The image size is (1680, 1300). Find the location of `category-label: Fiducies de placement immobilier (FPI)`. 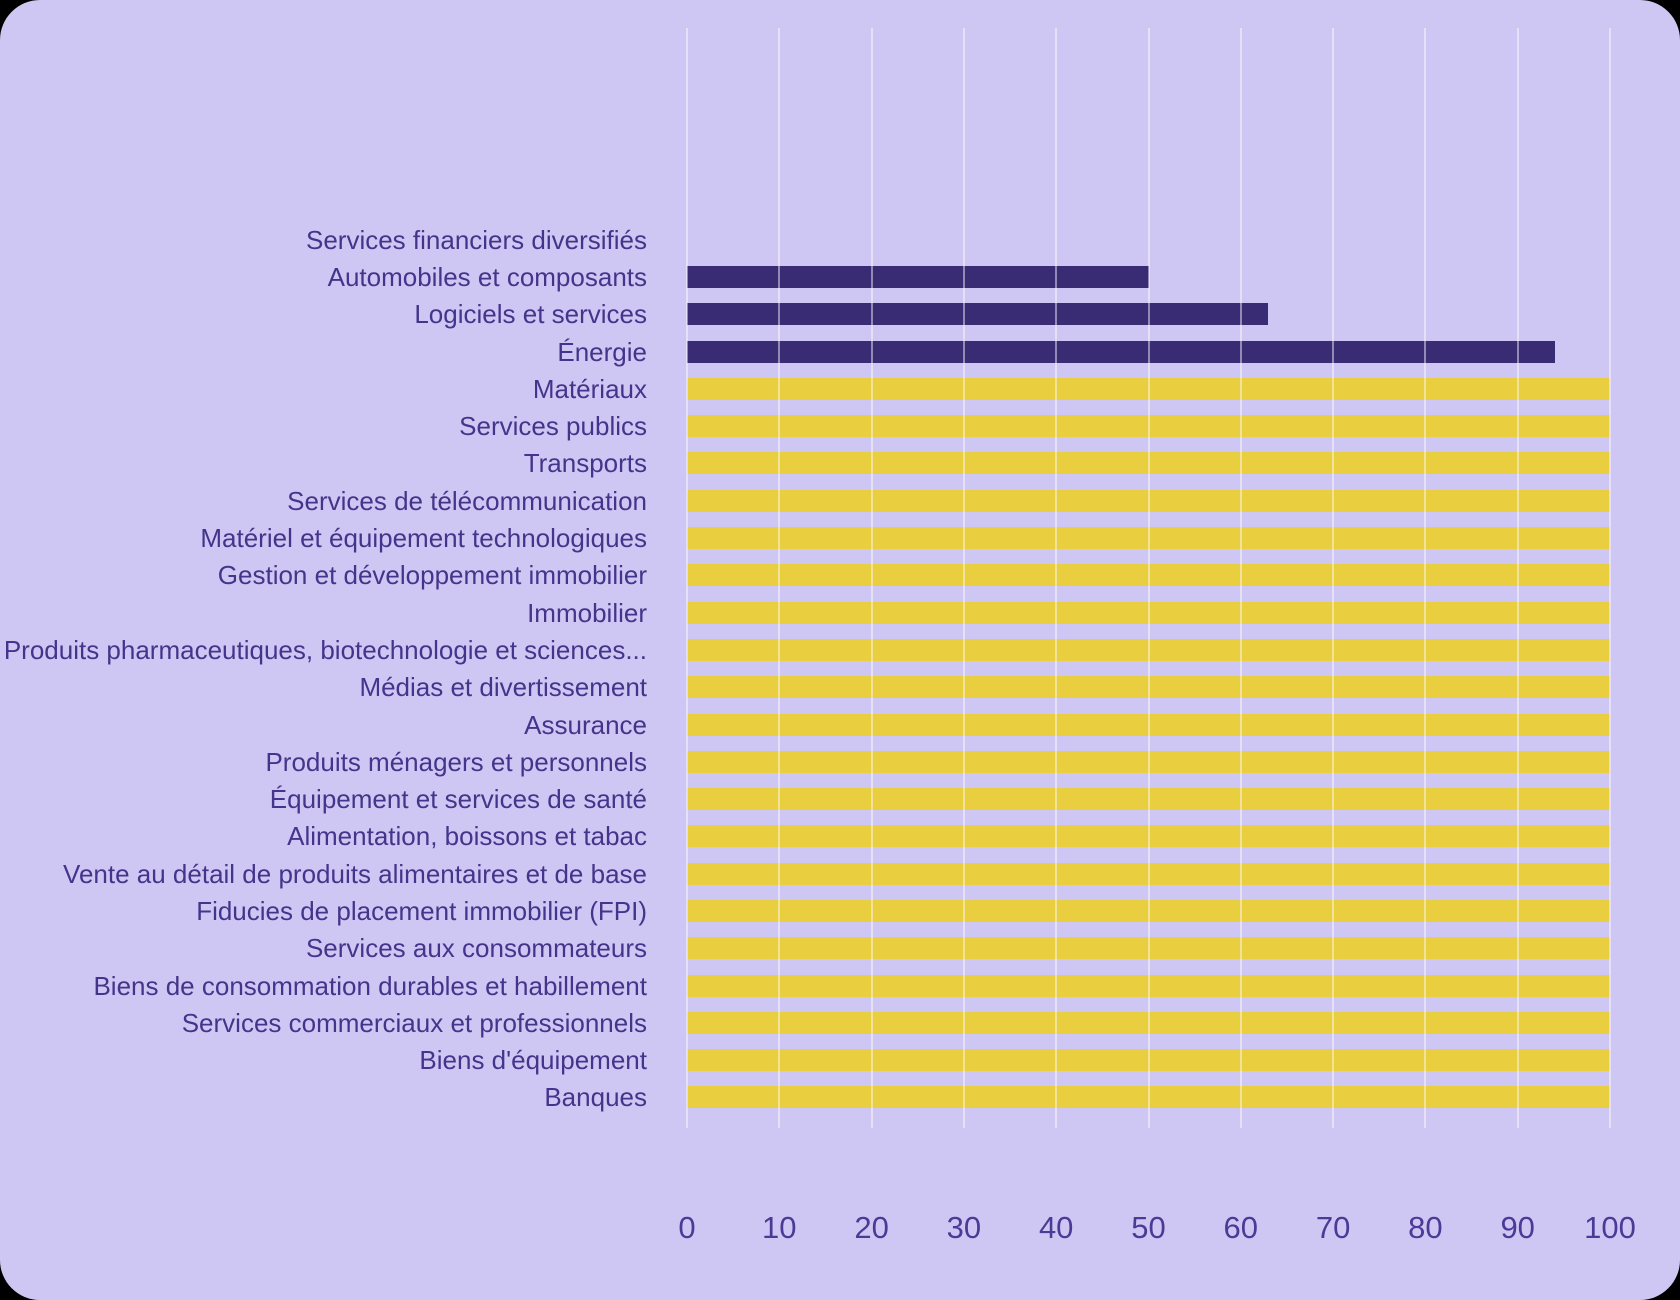

category-label: Fiducies de placement immobilier (FPI) is located at coordinates (421, 910).